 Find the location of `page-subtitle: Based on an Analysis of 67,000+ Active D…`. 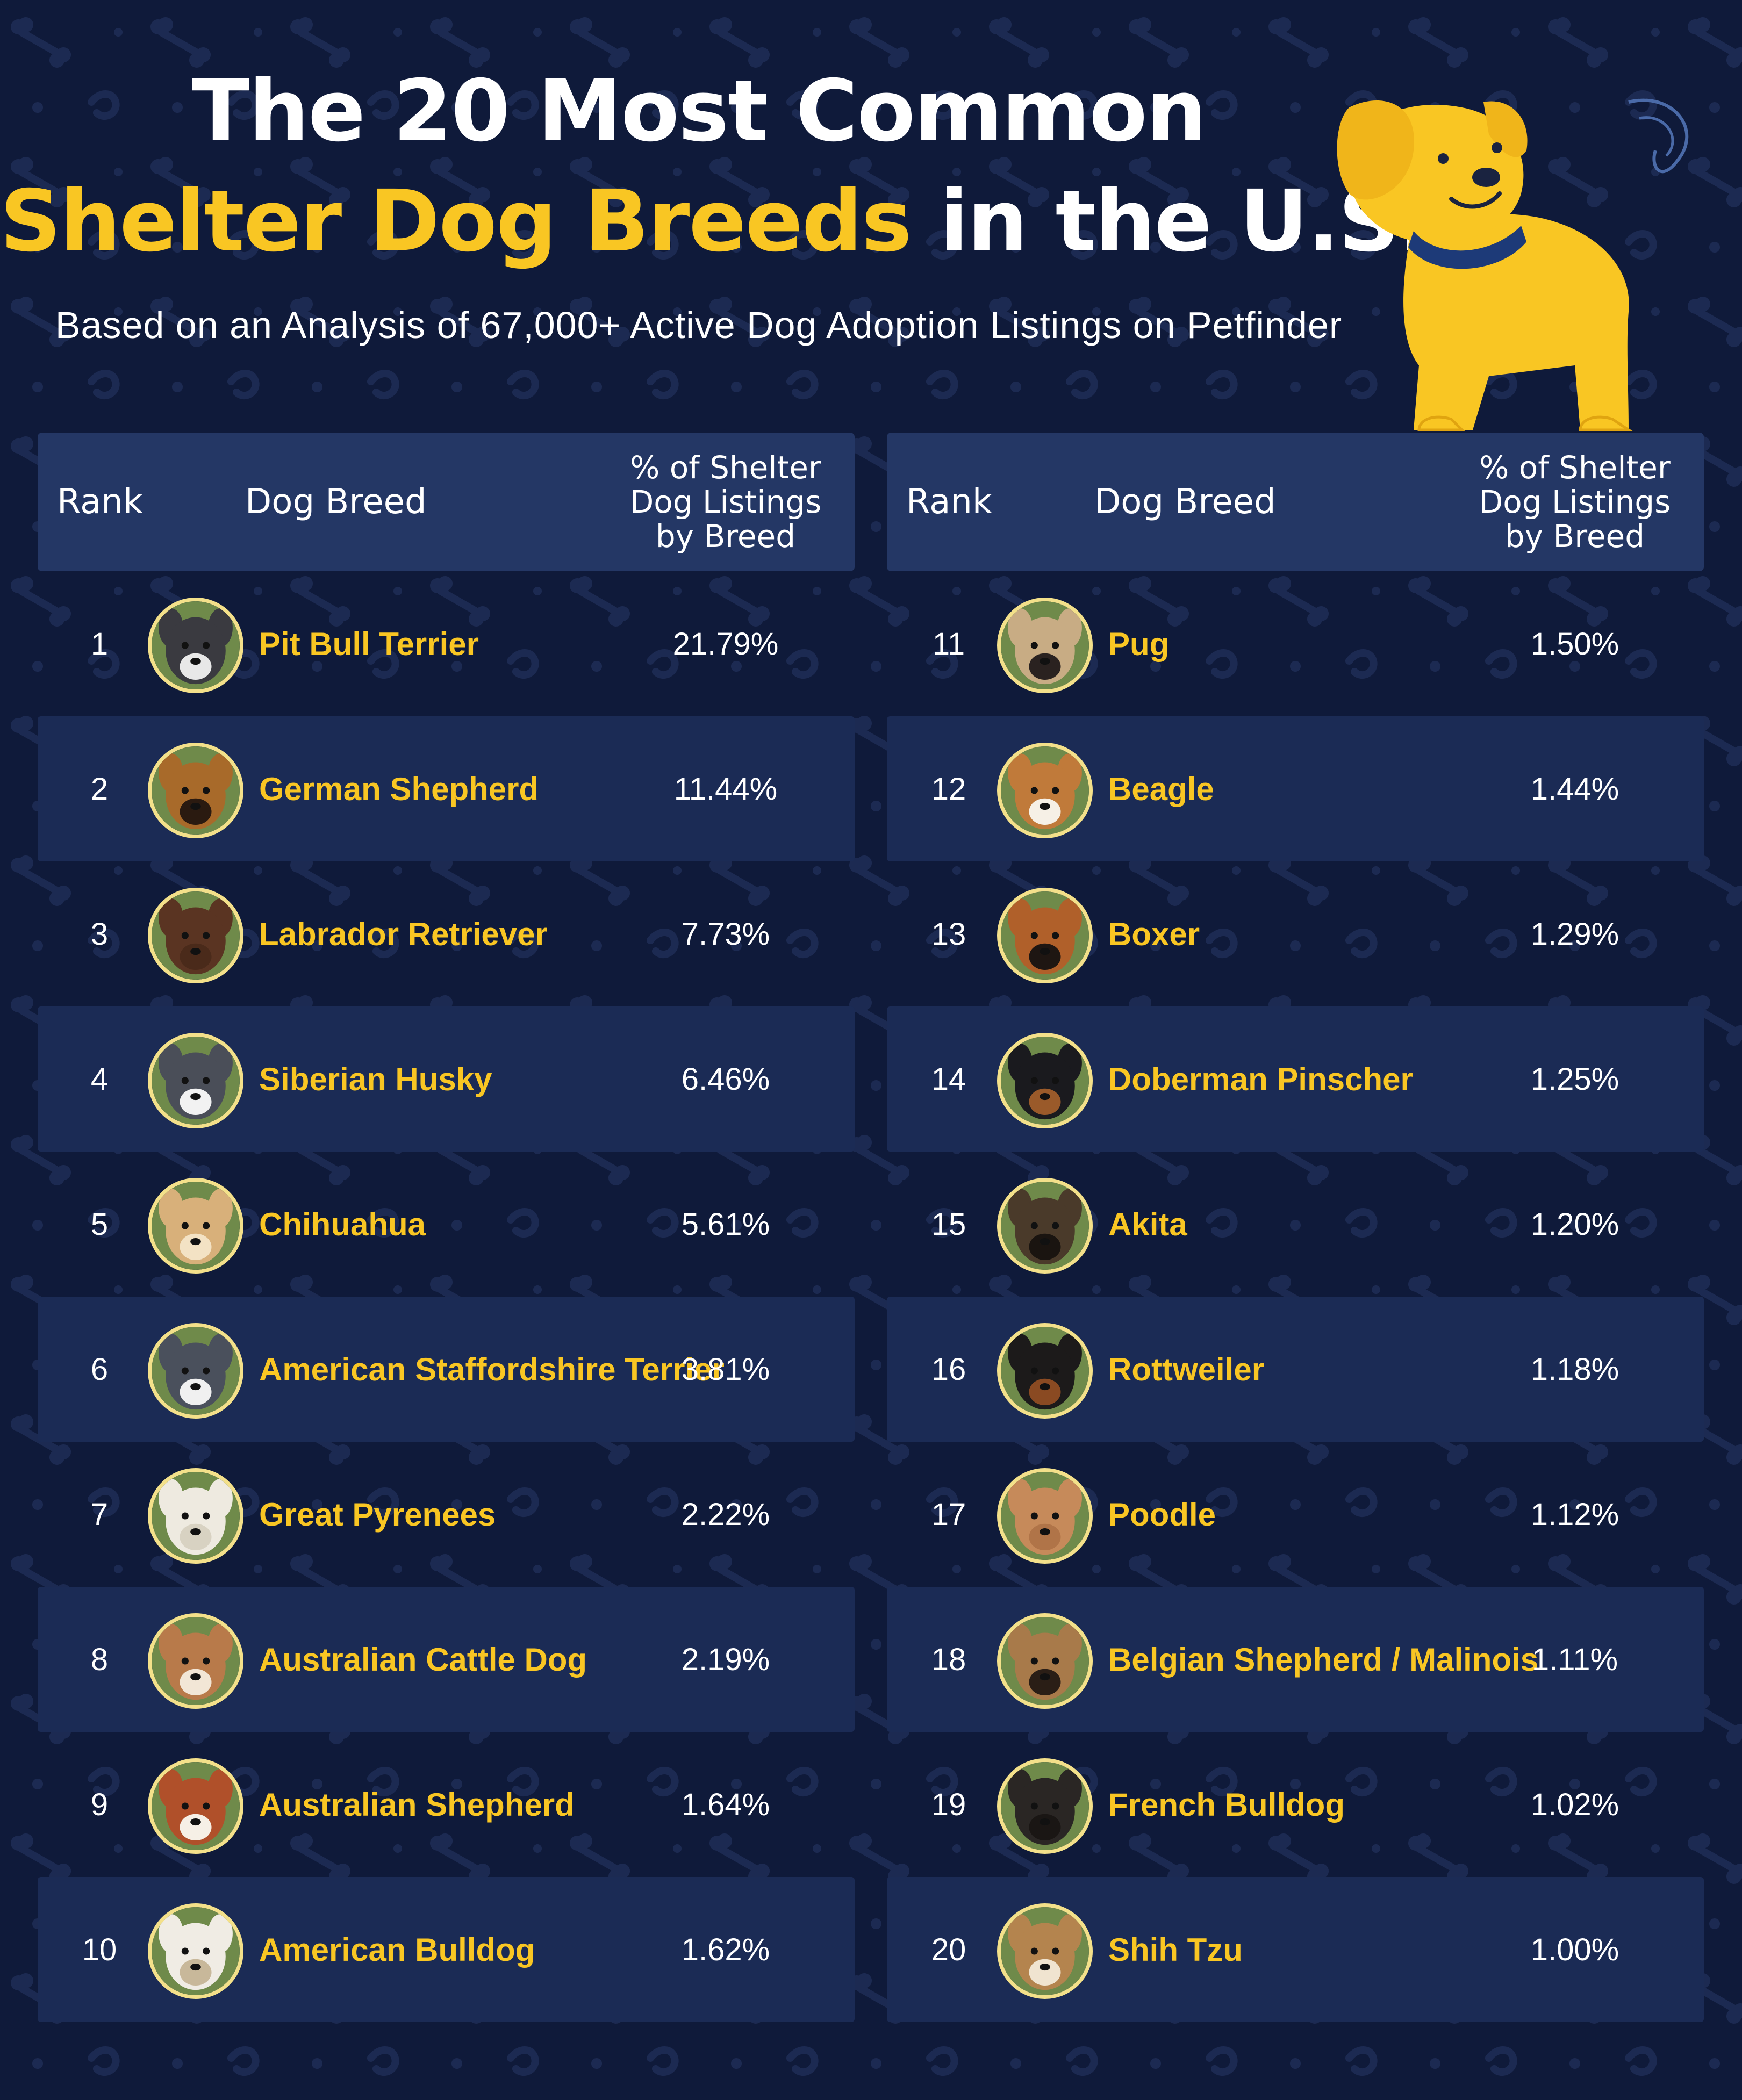

page-subtitle: Based on an Analysis of 67,000+ Active D… is located at coordinates (699, 325).